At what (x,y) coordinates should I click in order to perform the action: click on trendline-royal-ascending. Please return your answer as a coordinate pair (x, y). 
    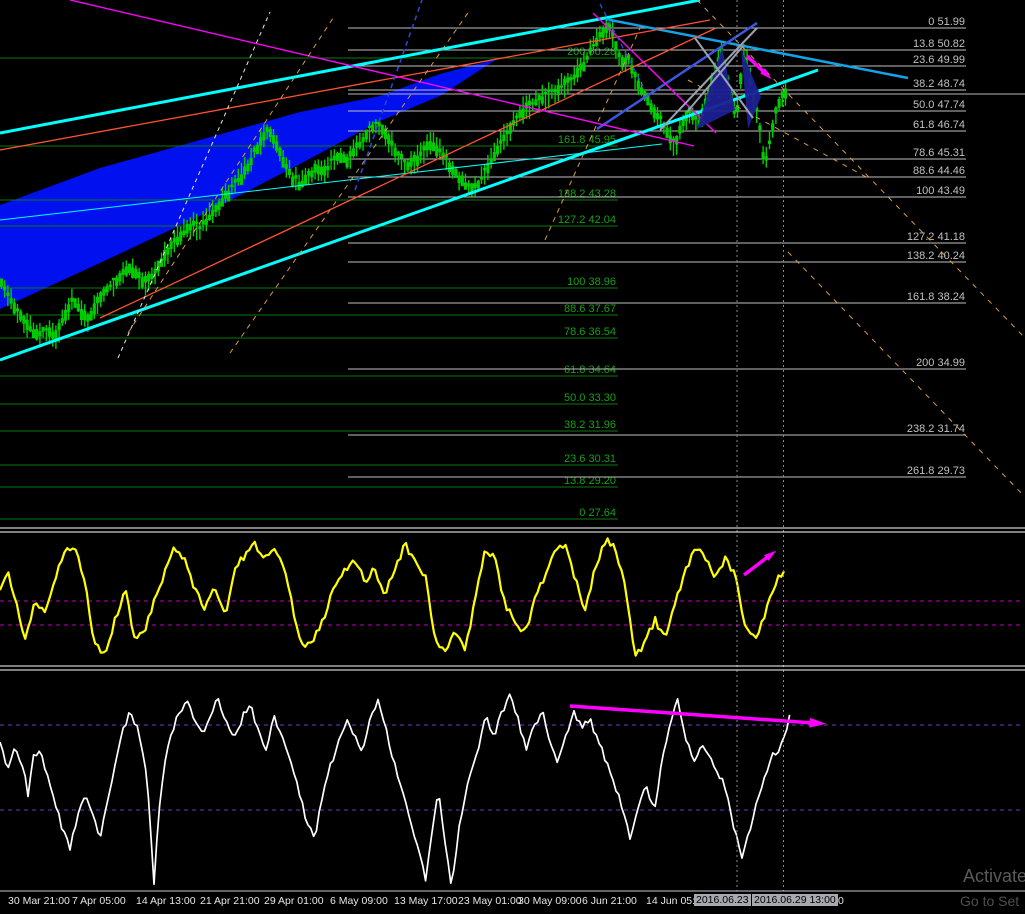
    Looking at the image, I should click on (677, 76).